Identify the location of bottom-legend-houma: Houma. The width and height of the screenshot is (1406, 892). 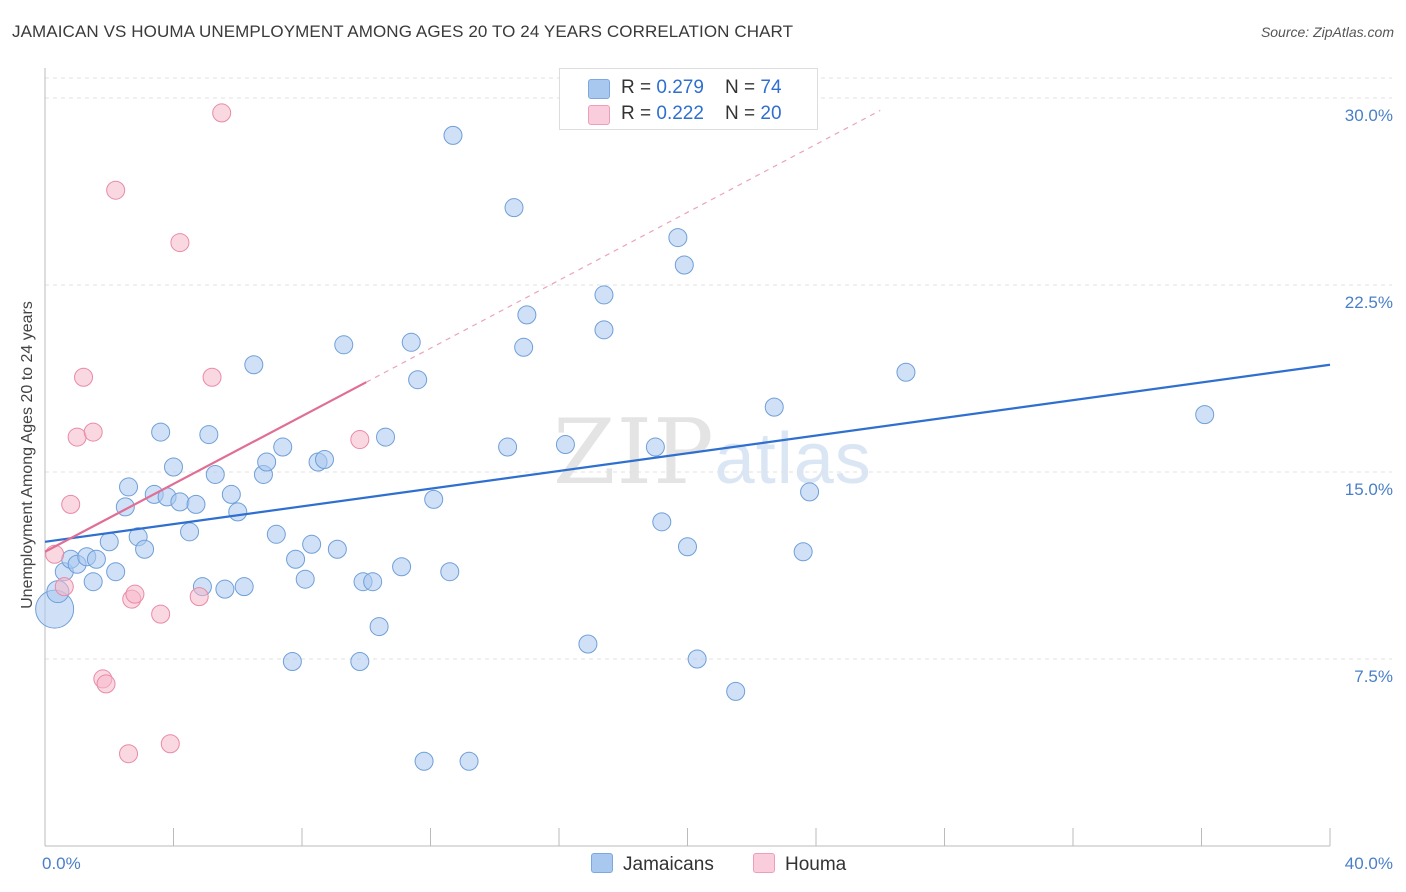
(799, 864).